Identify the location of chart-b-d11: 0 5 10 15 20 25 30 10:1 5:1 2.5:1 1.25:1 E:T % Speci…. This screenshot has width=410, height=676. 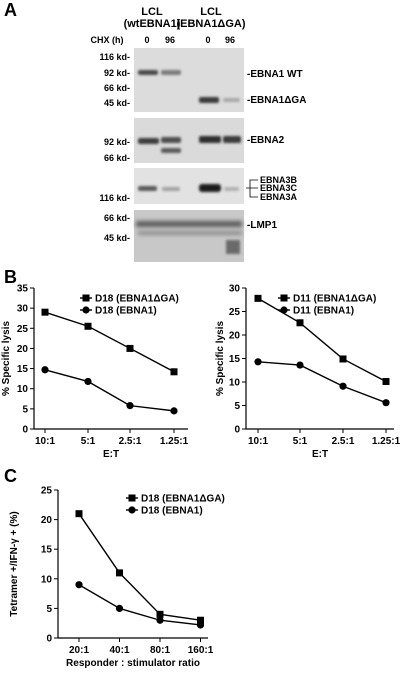
(308, 372).